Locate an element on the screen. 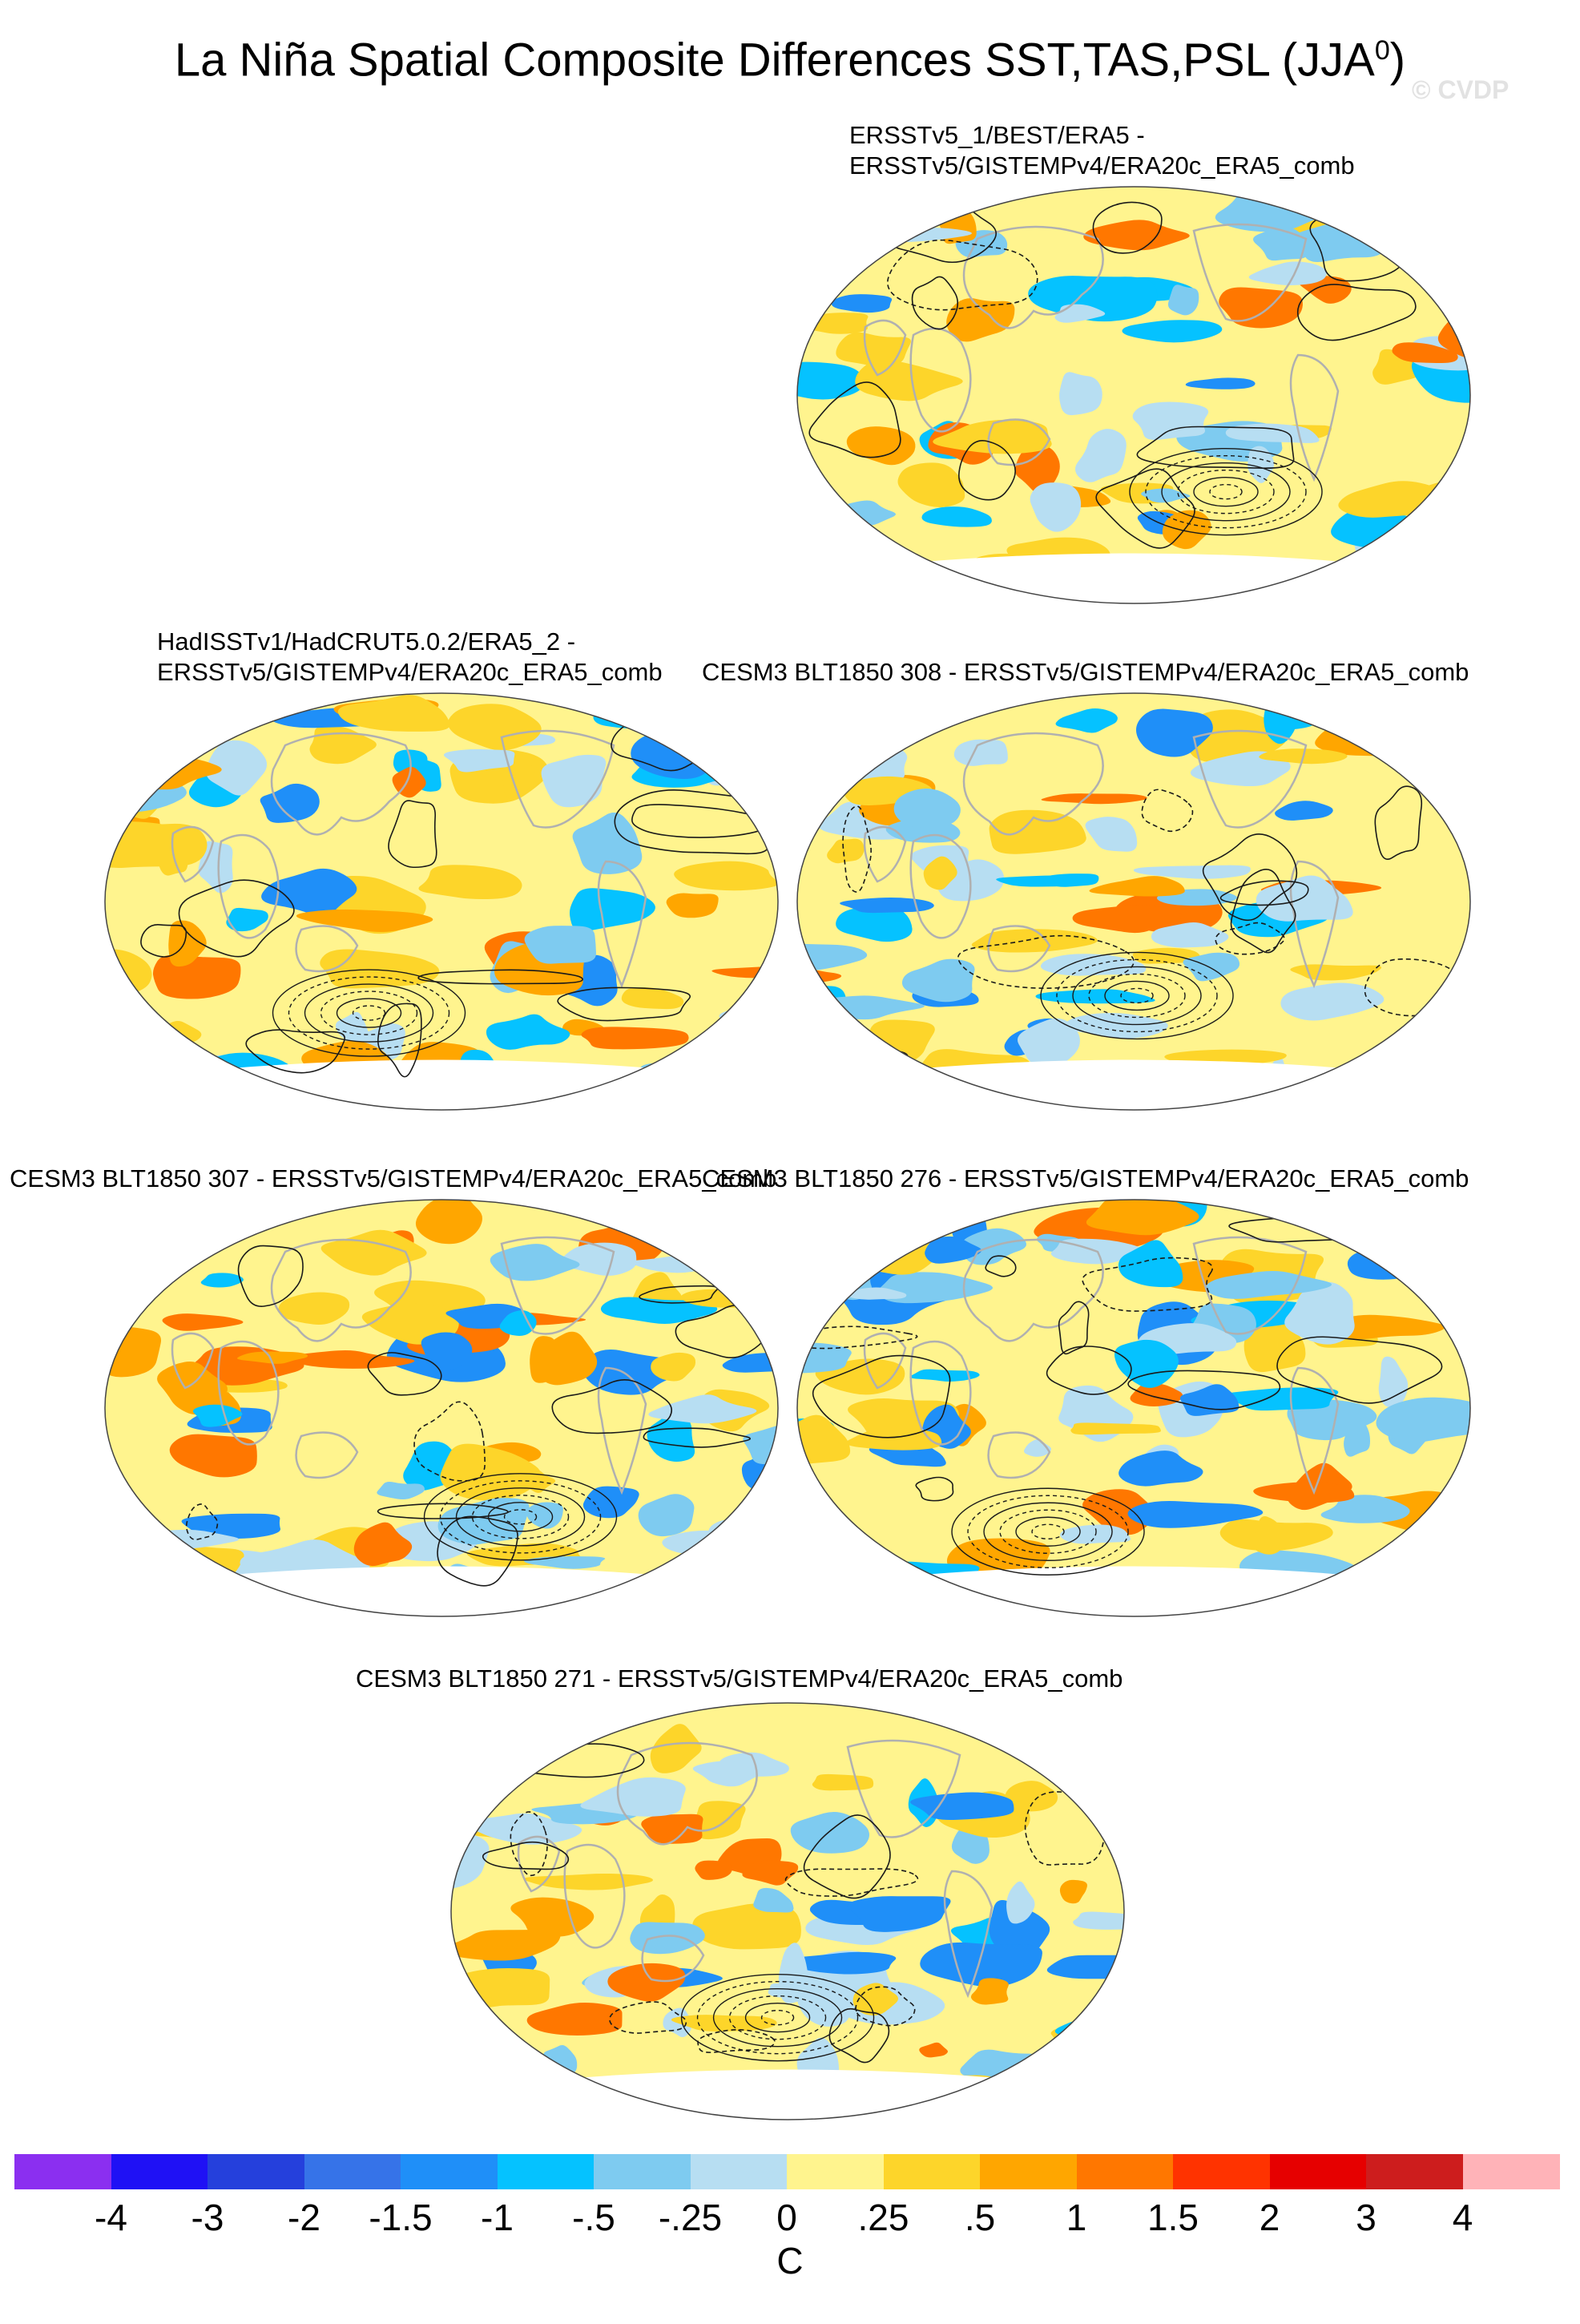 The height and width of the screenshot is (2324, 1580). colorbar-tick-label: 1.5 is located at coordinates (1173, 2217).